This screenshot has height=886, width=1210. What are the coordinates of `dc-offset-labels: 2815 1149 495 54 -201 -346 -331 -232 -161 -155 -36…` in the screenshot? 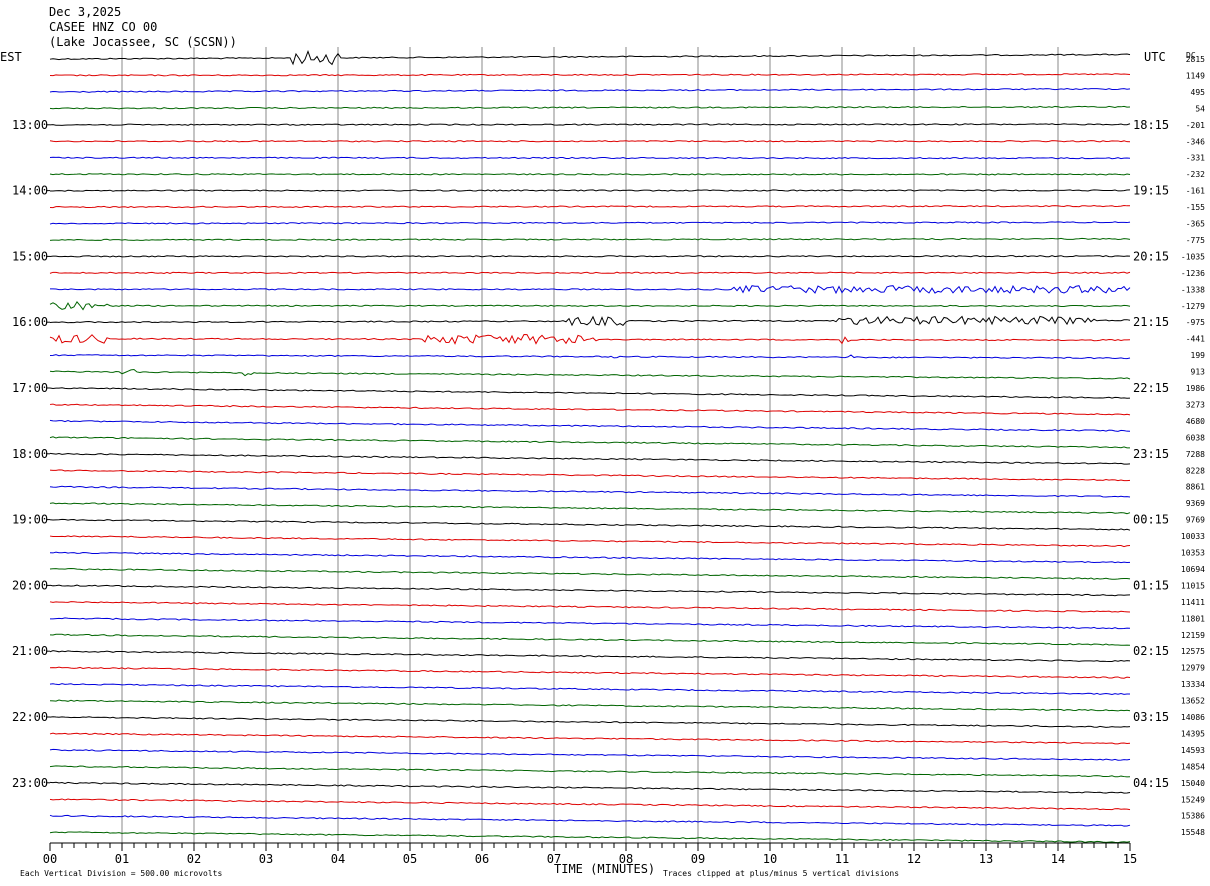 It's located at (1193, 446).